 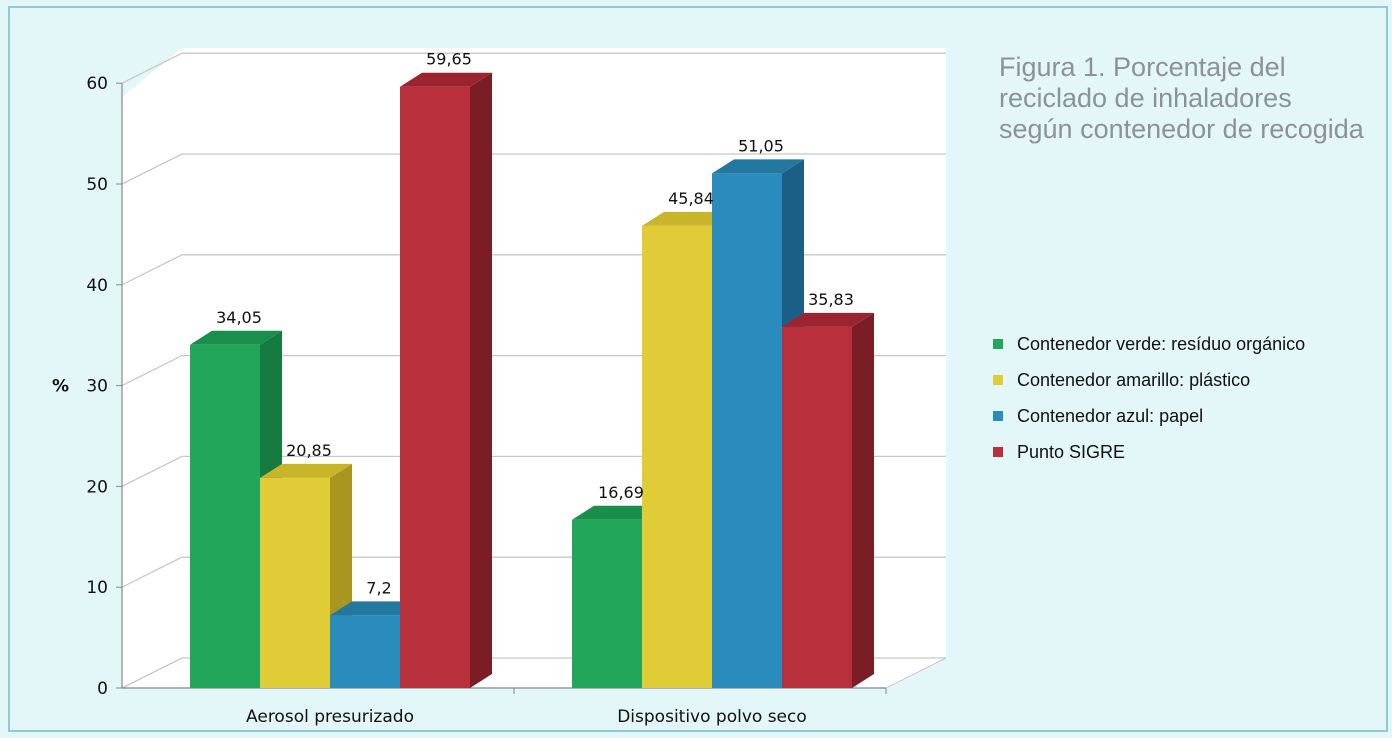 I want to click on y-tick-label: 40, so click(x=97, y=286).